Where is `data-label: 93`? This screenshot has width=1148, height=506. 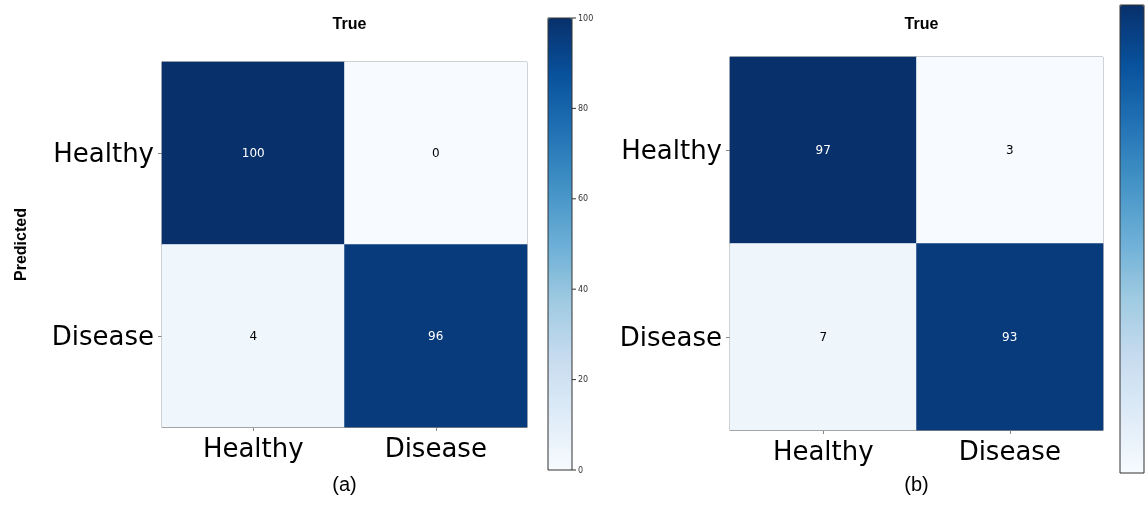
data-label: 93 is located at coordinates (1010, 336).